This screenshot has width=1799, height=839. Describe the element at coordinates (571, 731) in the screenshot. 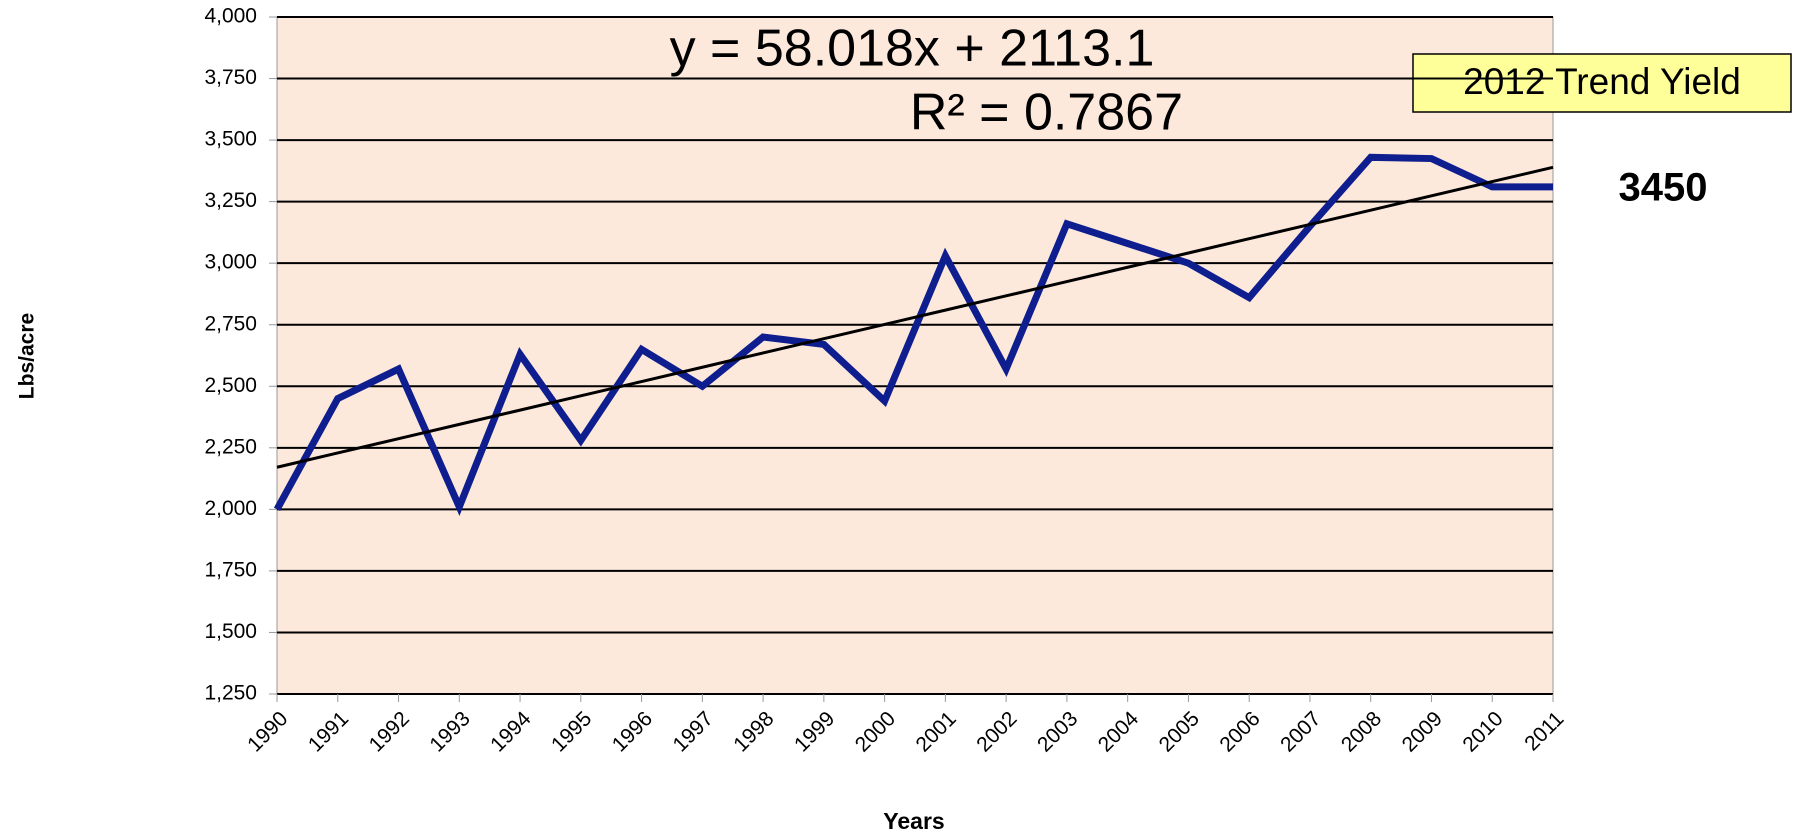

I see `x-tick-label: 1995` at that location.